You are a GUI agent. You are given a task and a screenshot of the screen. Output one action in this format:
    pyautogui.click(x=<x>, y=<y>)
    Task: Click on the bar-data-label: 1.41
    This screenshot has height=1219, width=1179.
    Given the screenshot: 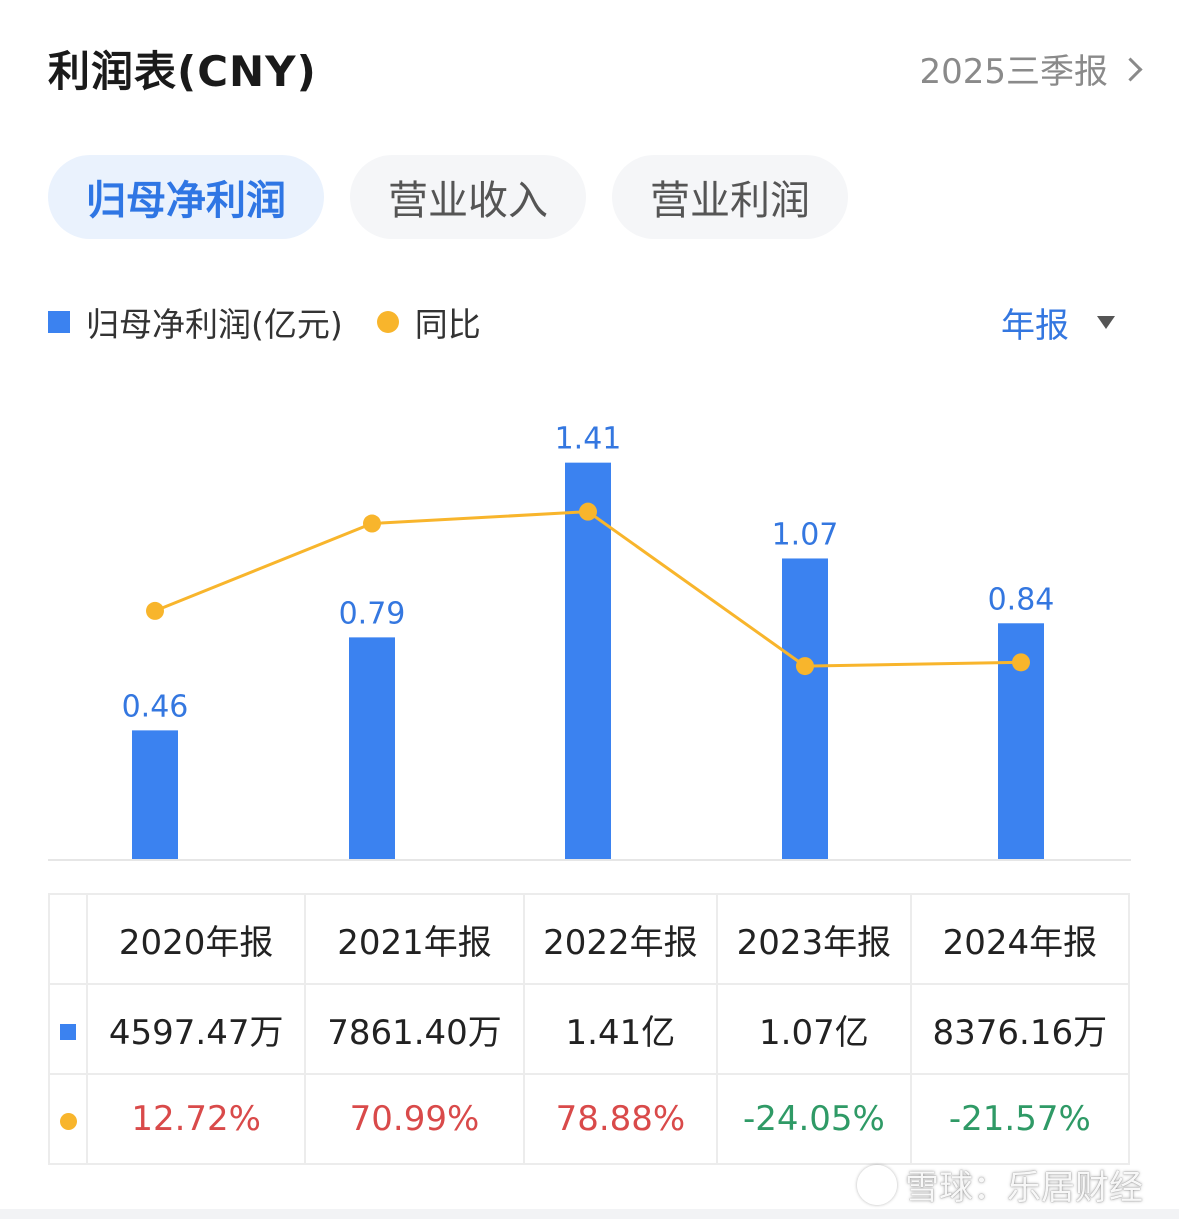 What is the action you would take?
    pyautogui.click(x=588, y=439)
    